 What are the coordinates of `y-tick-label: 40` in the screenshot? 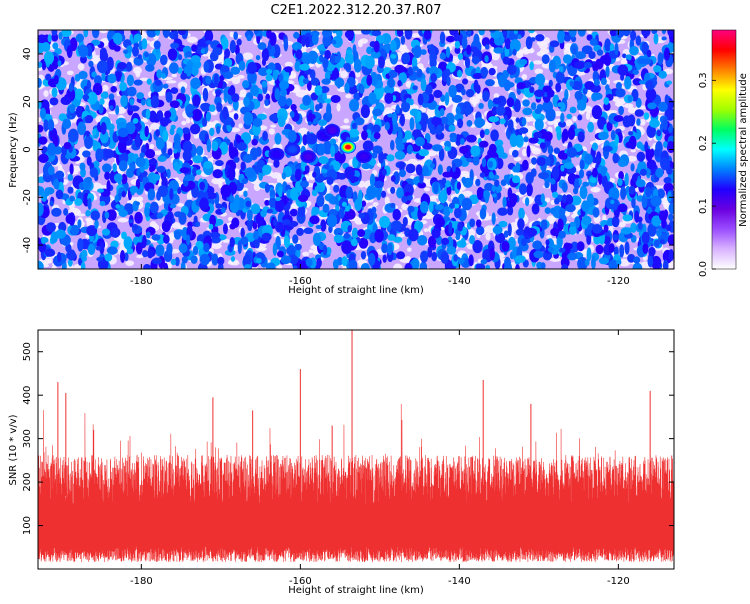 It's located at (27, 54).